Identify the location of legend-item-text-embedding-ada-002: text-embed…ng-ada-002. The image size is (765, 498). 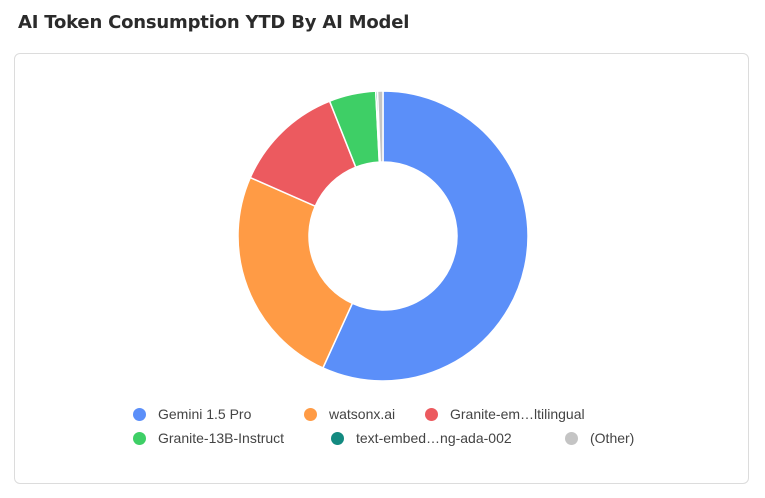
(421, 438).